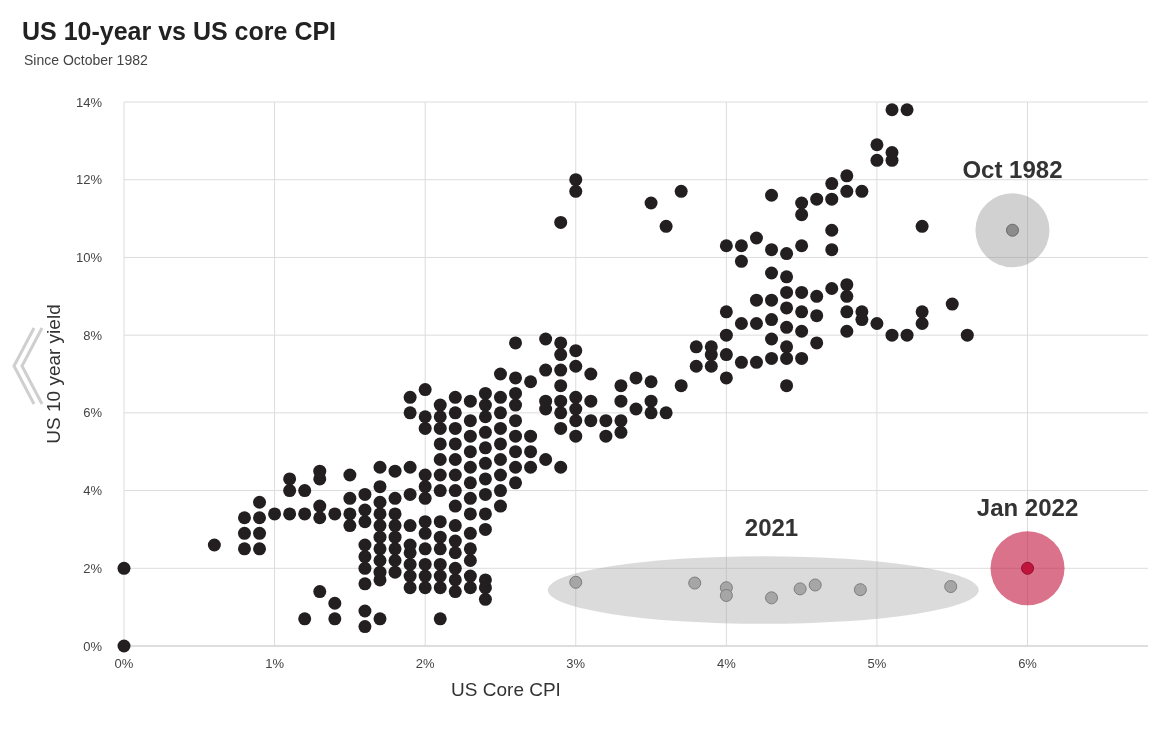  What do you see at coordinates (53, 374) in the screenshot?
I see `y-axis-title: US 10 year yield` at bounding box center [53, 374].